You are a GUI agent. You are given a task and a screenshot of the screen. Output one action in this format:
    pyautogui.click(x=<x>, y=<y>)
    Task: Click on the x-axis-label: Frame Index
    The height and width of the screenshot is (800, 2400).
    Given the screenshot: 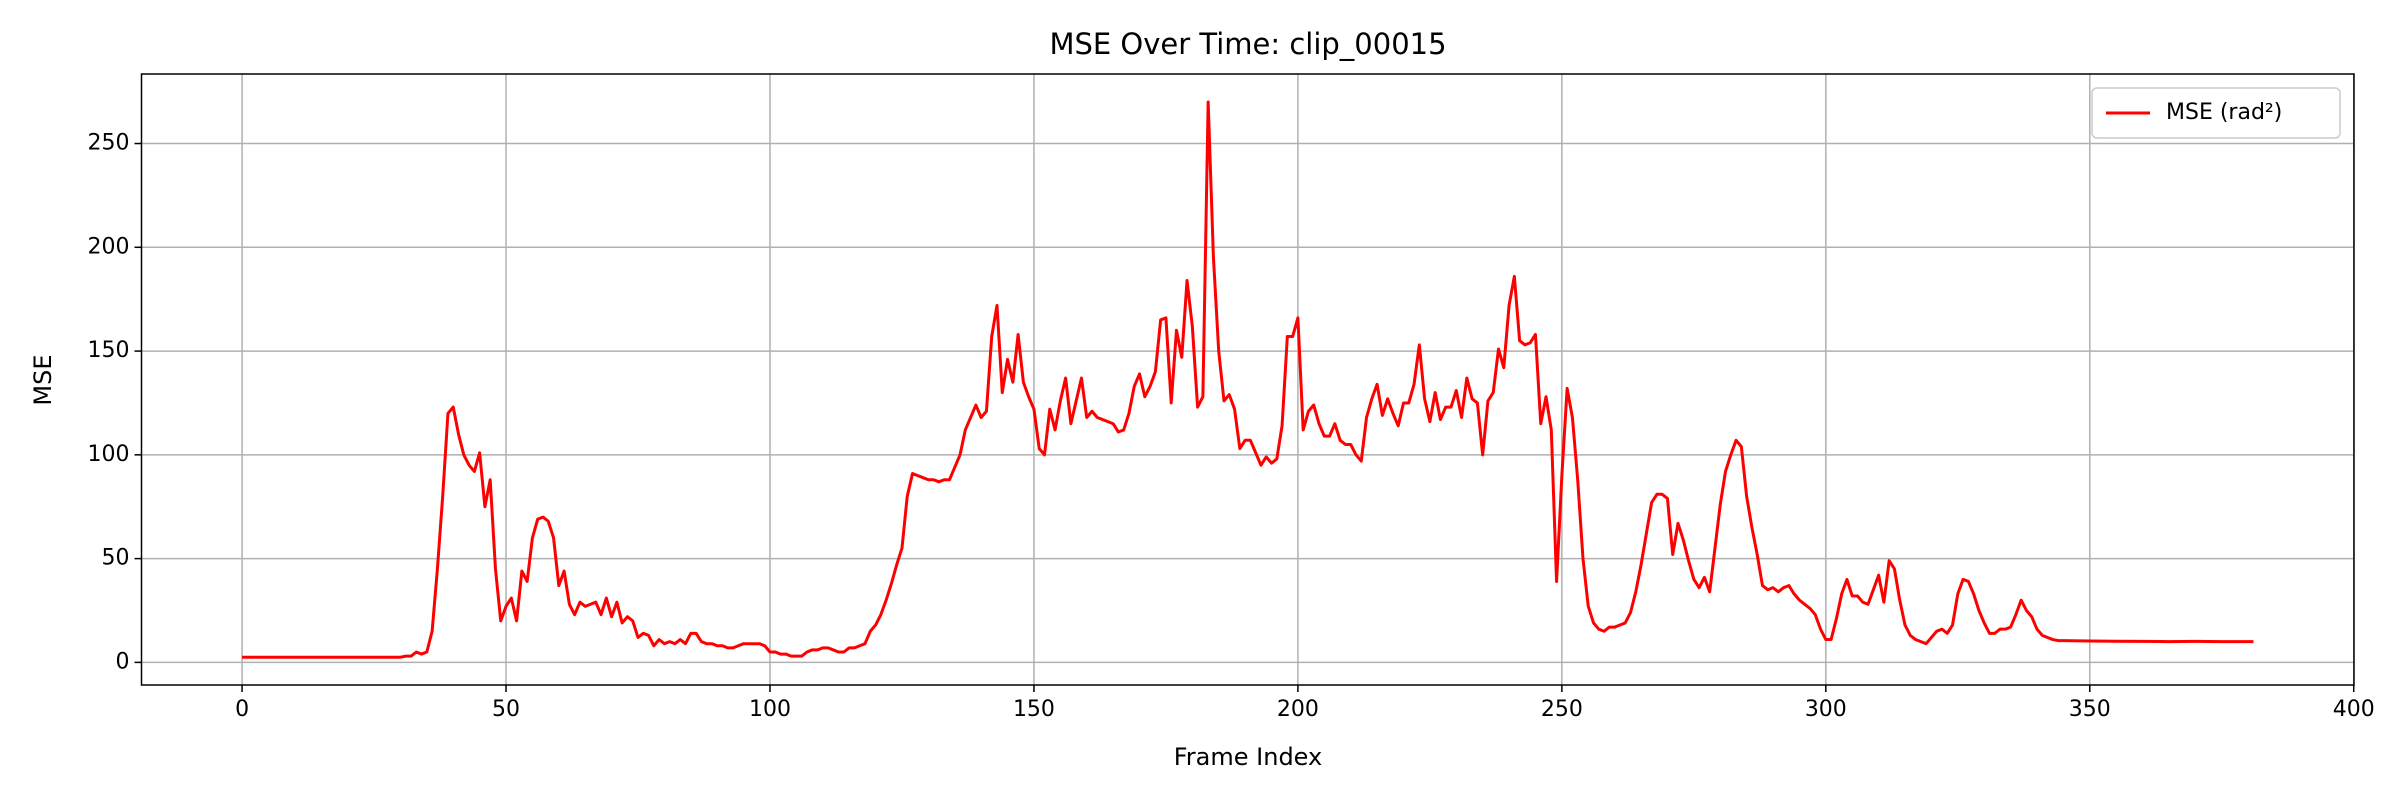 What is the action you would take?
    pyautogui.click(x=1248, y=757)
    